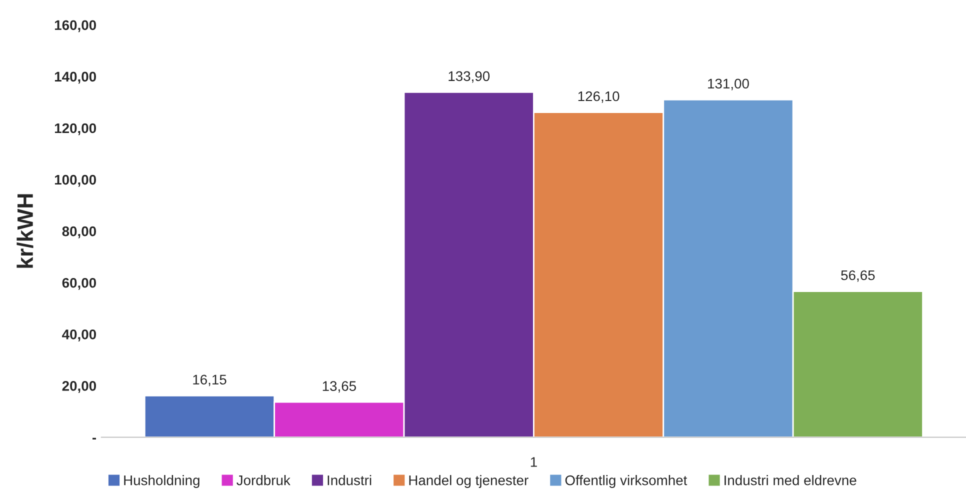 This screenshot has height=498, width=966. Describe the element at coordinates (790, 480) in the screenshot. I see `legend-label: Industri med eldrevne` at that location.